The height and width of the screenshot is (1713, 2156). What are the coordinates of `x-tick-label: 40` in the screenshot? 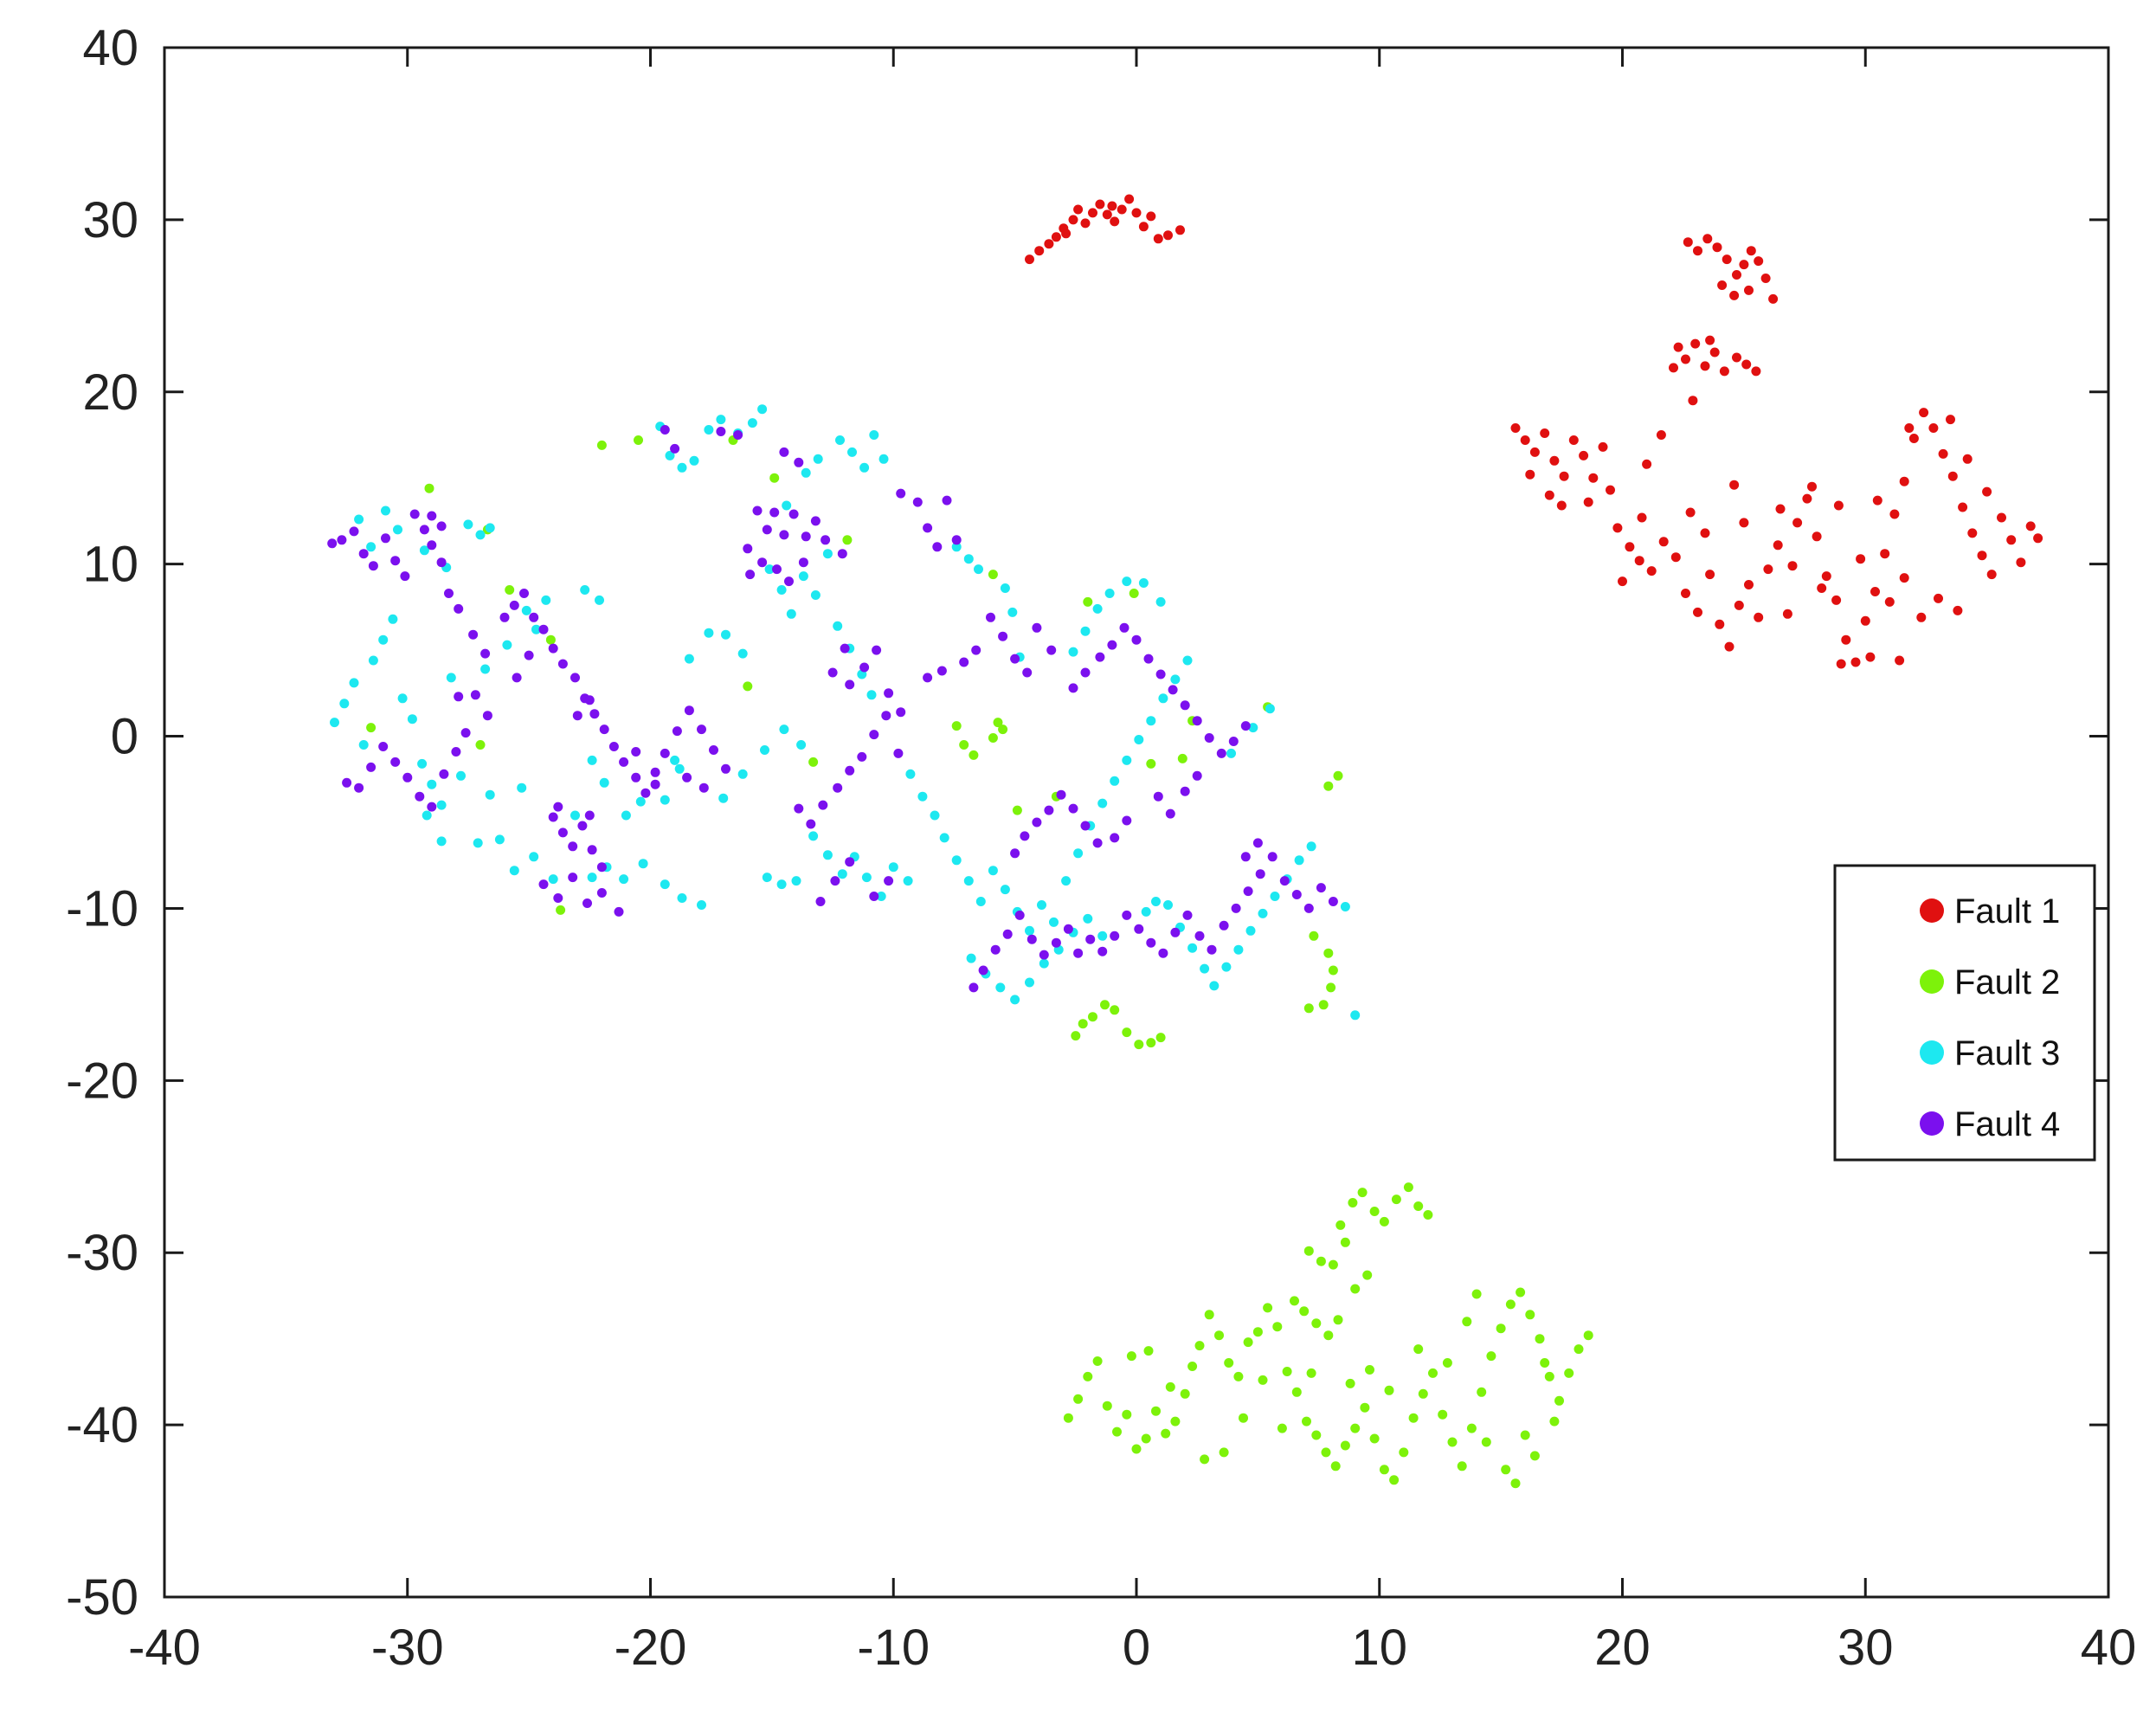 It's located at (2109, 1648).